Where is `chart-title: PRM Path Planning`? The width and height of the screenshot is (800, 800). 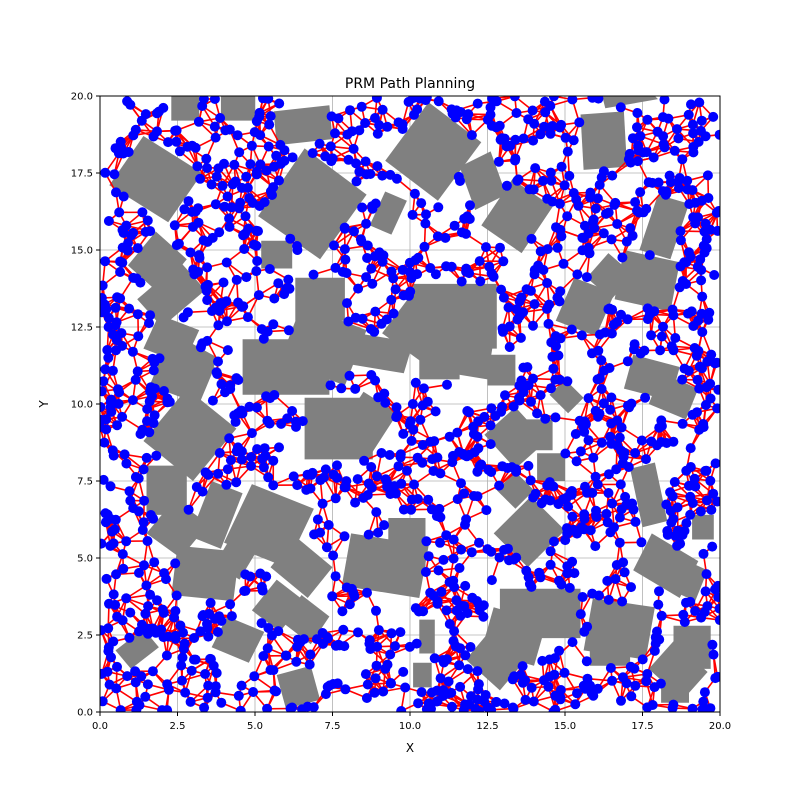 chart-title: PRM Path Planning is located at coordinates (410, 84).